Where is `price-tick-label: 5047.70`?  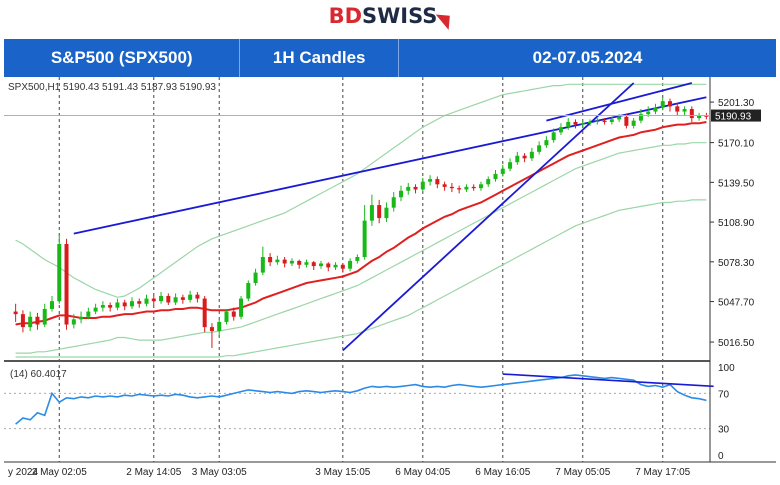
price-tick-label: 5047.70 is located at coordinates (736, 303).